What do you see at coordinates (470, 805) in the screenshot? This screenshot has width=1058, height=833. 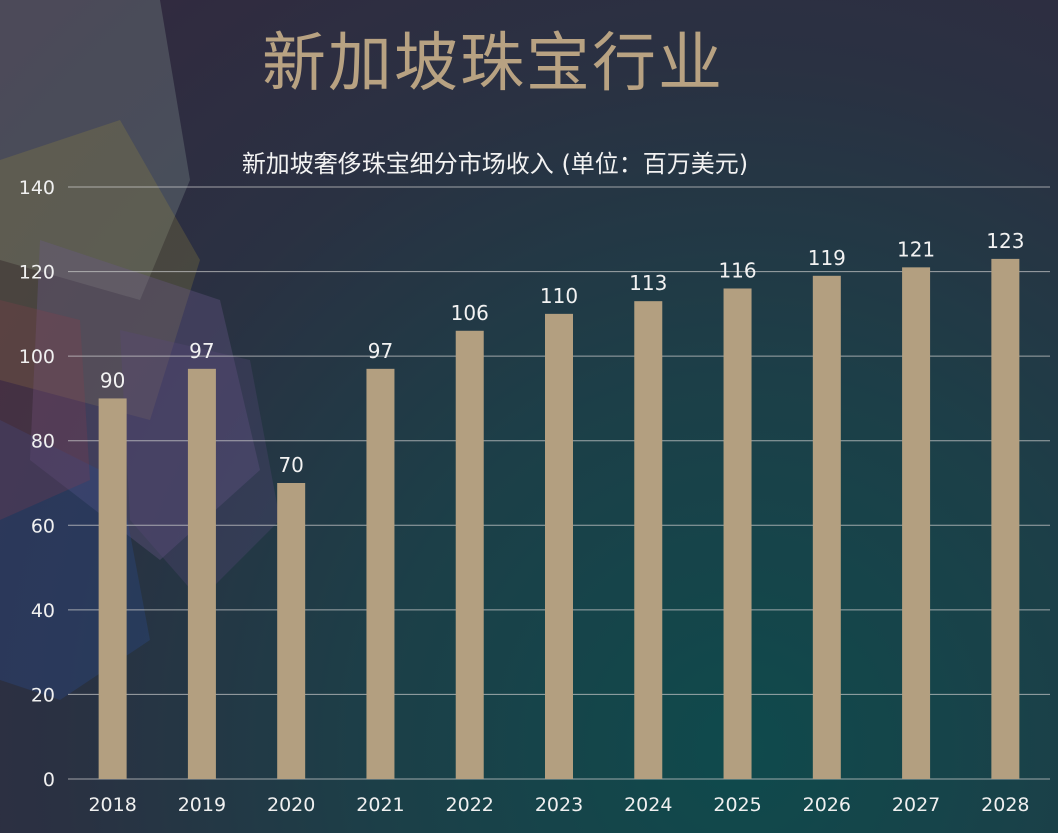 I see `x-tick-label: 2022` at bounding box center [470, 805].